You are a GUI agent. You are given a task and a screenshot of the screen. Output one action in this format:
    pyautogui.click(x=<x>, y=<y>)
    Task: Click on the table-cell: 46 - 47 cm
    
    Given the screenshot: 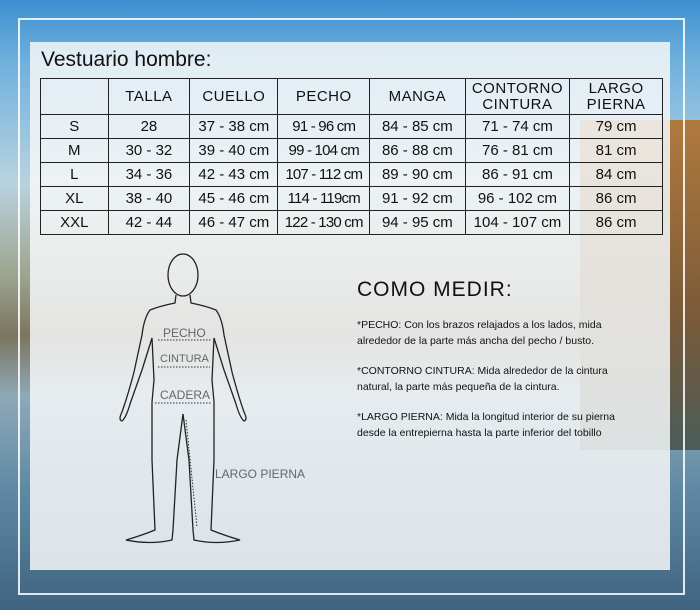 What is the action you would take?
    pyautogui.click(x=234, y=222)
    